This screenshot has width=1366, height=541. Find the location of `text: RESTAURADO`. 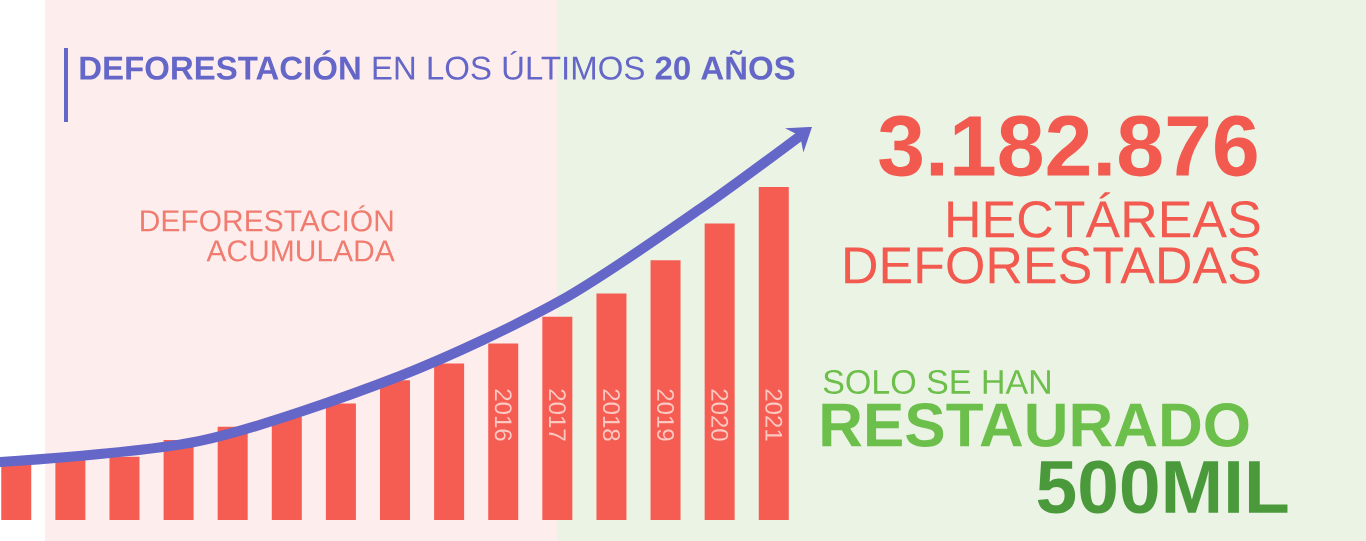

text: RESTAURADO is located at coordinates (1035, 425).